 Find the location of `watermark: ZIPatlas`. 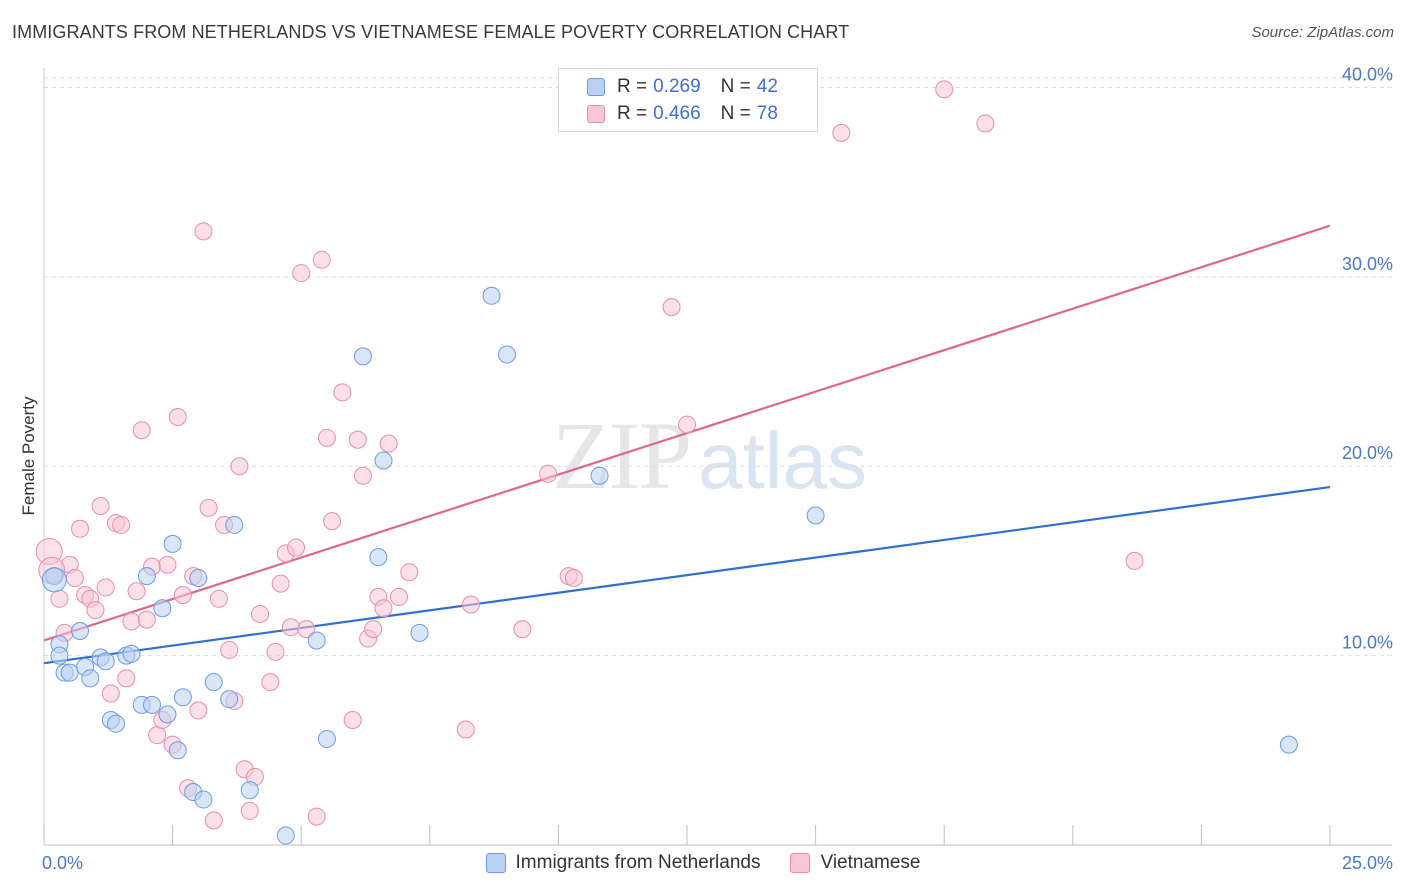

watermark: ZIPatlas is located at coordinates (709, 455).